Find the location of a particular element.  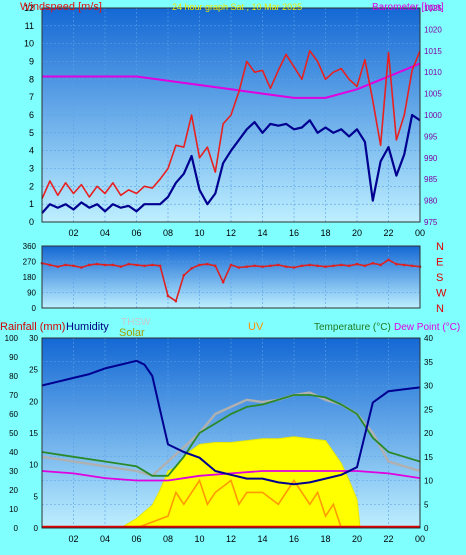

barometer-y-tick-label: 995 is located at coordinates (431, 136).